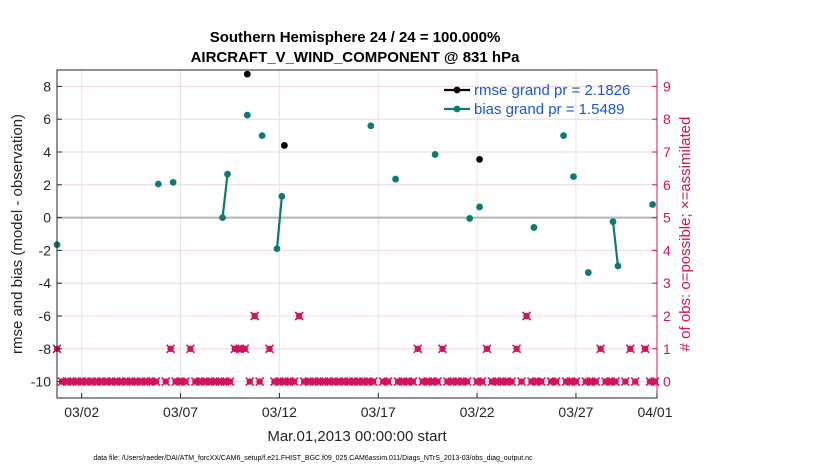  What do you see at coordinates (654, 412) in the screenshot?
I see `x-tick-label: 04/01` at bounding box center [654, 412].